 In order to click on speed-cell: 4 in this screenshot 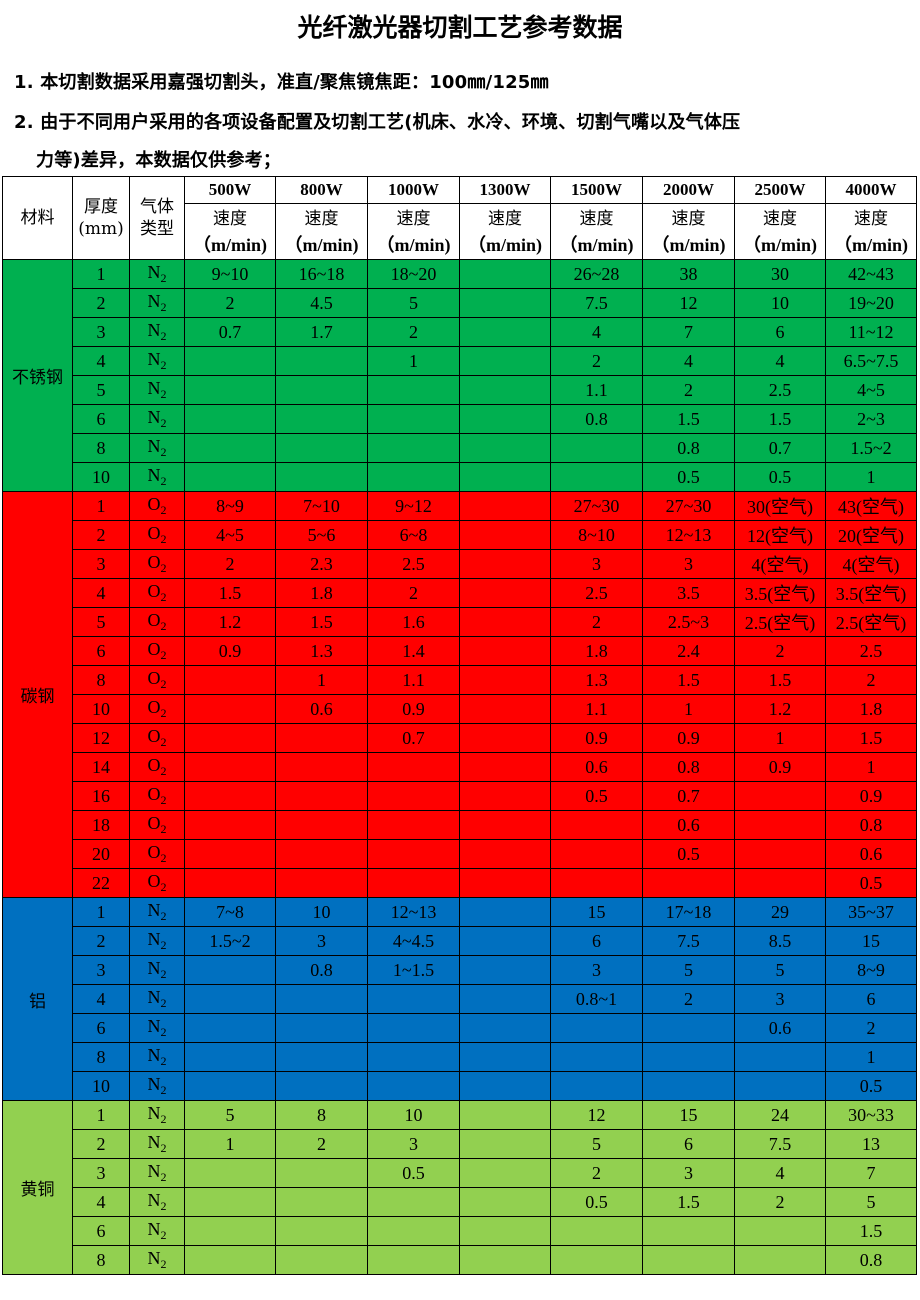, I will do `click(688, 361)`.